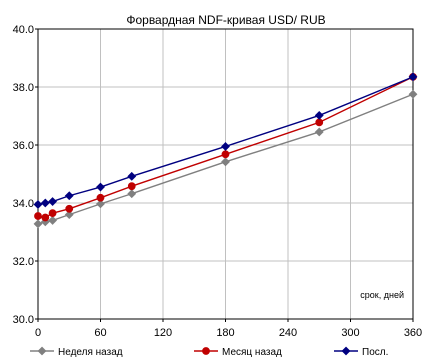 The image size is (425, 363). Describe the element at coordinates (413, 333) in the screenshot. I see `x-tick-label: 360` at that location.